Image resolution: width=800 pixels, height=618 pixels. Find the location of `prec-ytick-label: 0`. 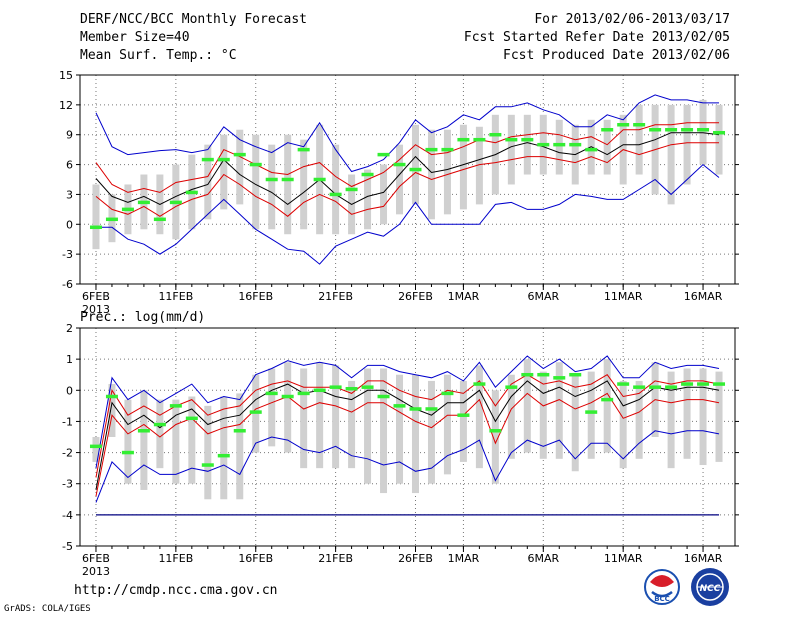

prec-ytick-label: 0 is located at coordinates (69, 390).